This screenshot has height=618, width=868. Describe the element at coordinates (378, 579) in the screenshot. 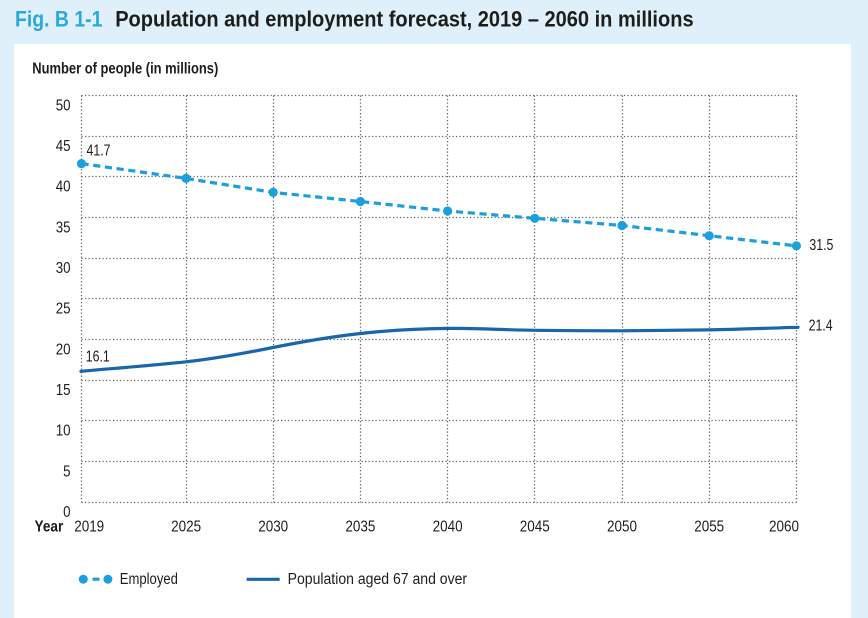

I see `svg-text: Population aged 67 and over` at that location.